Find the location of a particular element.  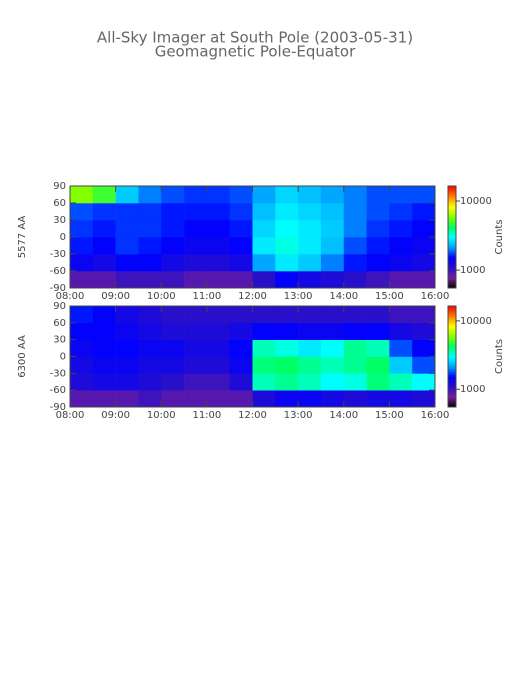

chart-subtitle: Geomagnetic Pole-Equator is located at coordinates (255, 52).